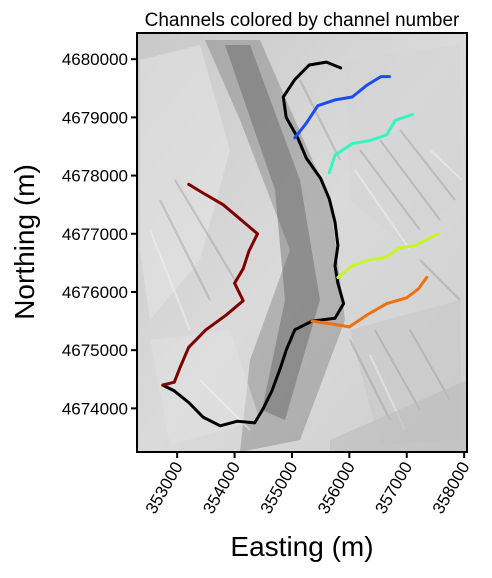  Describe the element at coordinates (95, 292) in the screenshot. I see `y-tick-label: 4676000` at that location.